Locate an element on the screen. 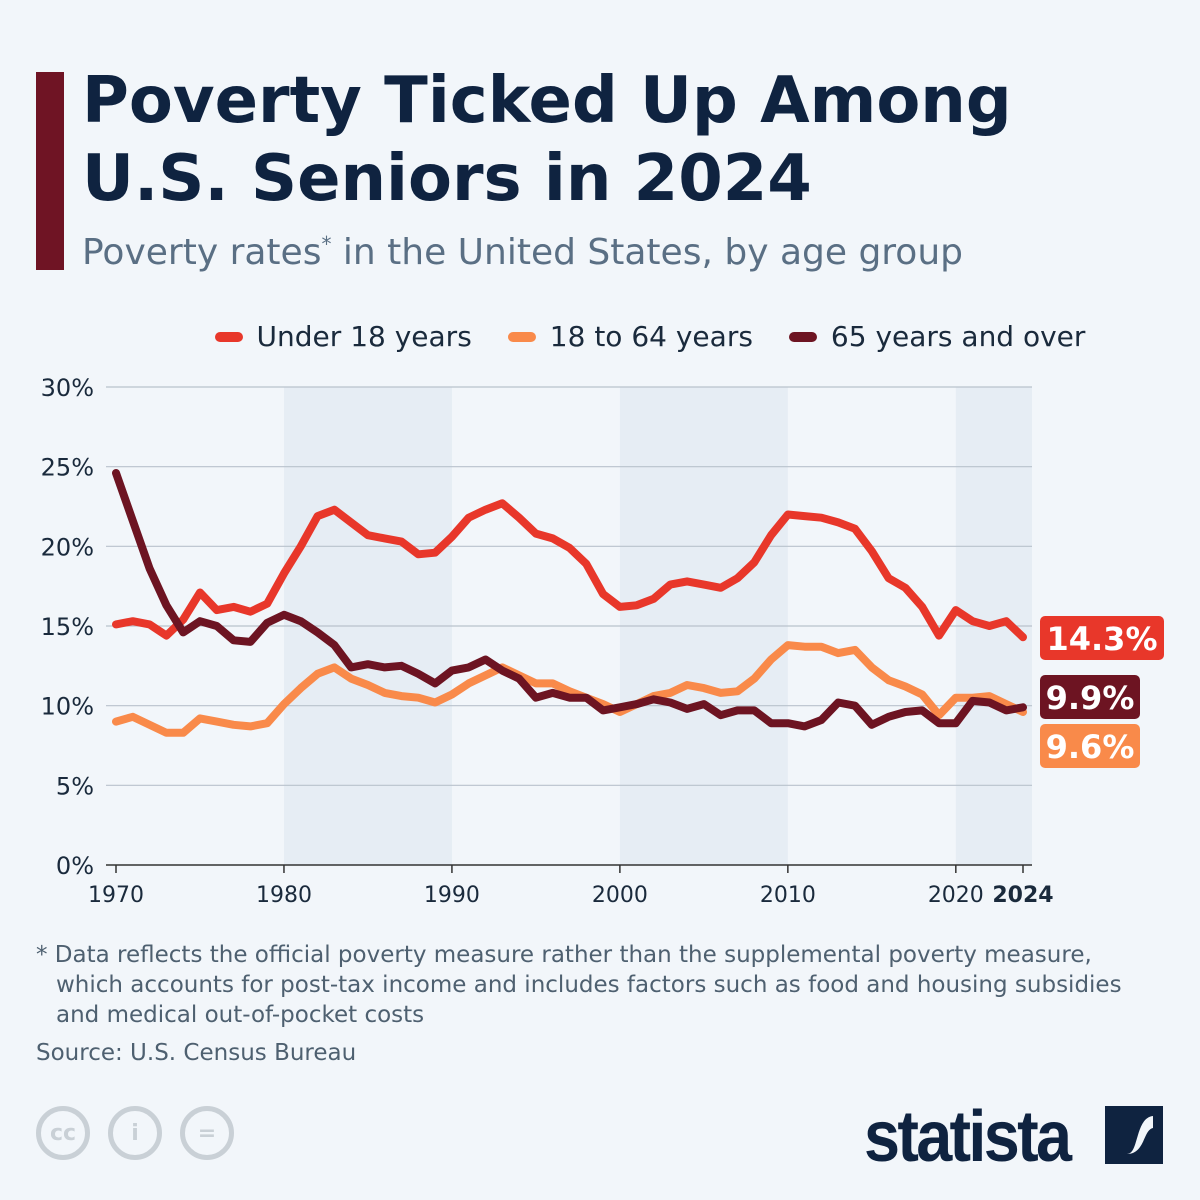  footnote-line: and medical out-of-pocket costs is located at coordinates (240, 1015).